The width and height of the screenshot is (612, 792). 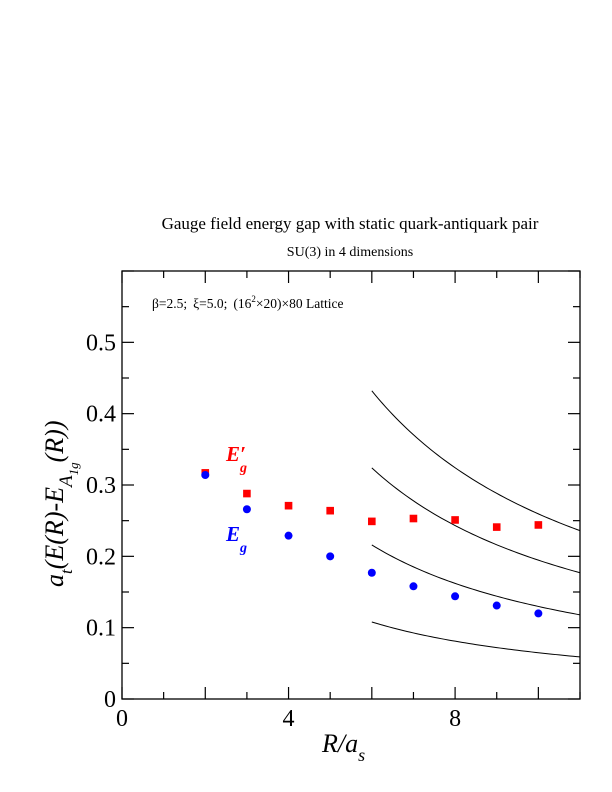 What do you see at coordinates (236, 539) in the screenshot?
I see `series-label-eg: Eg` at bounding box center [236, 539].